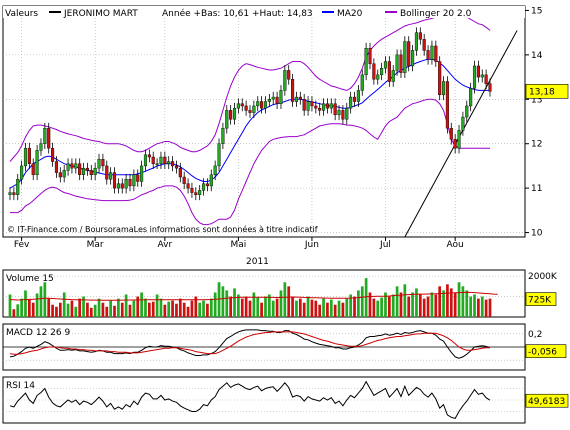 The height and width of the screenshot is (430, 570). What do you see at coordinates (436, 14) in the screenshot?
I see `bollinger-legend: Bollinger 20 2.0` at bounding box center [436, 14].